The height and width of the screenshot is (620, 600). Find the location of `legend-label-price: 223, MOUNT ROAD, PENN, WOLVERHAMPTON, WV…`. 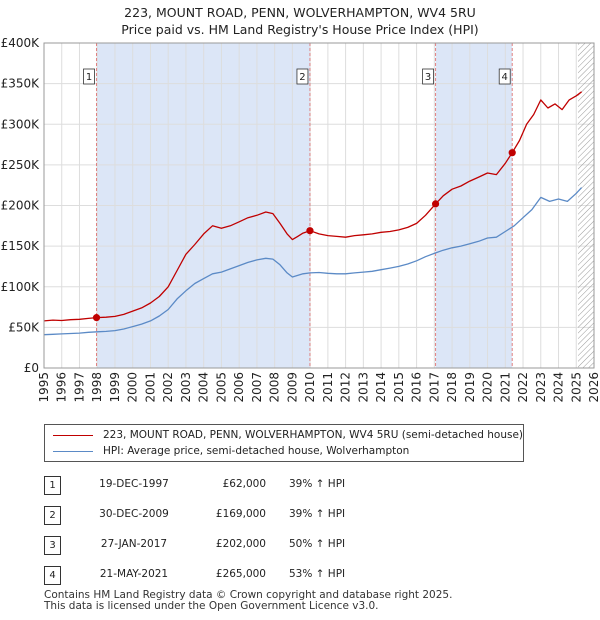

legend-label-price: 223, MOUNT ROAD, PENN, WOLVERHAMPTON, WV… is located at coordinates (313, 435).